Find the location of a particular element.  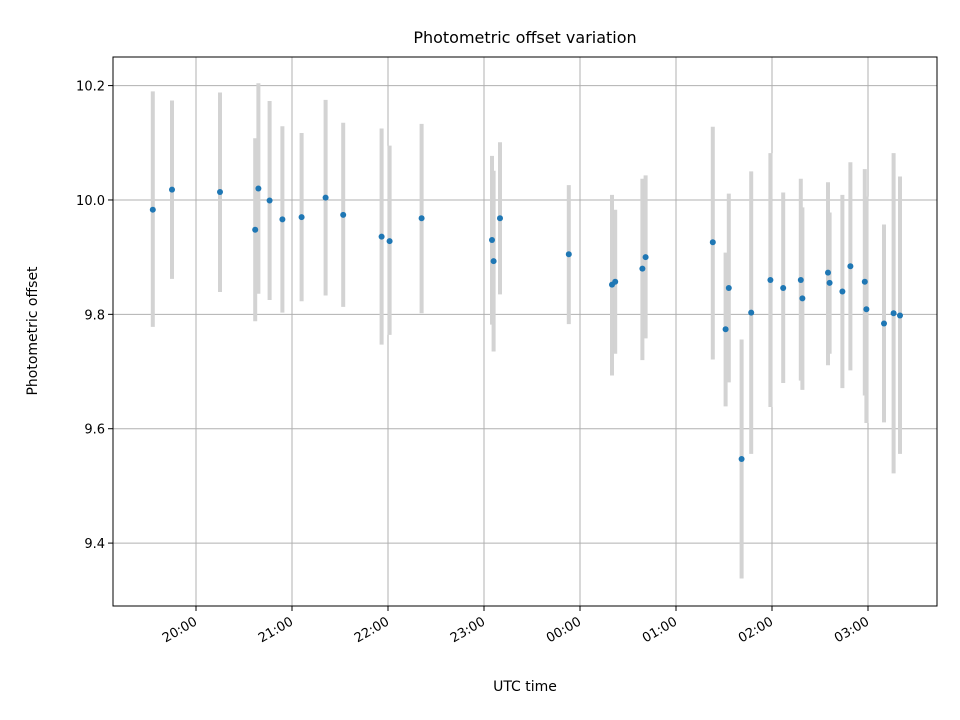

y-tick-label: 9.8 is located at coordinates (94, 315).